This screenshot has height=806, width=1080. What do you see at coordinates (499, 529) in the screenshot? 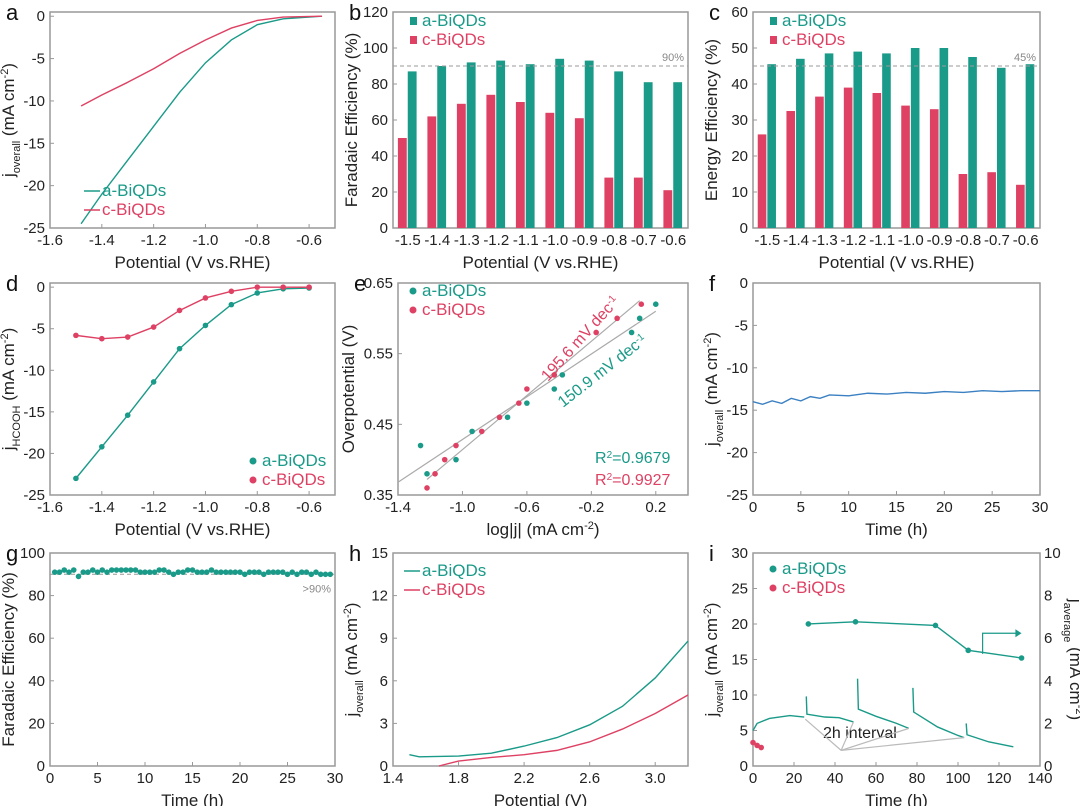
I see `label-segment: log|` at bounding box center [499, 529].